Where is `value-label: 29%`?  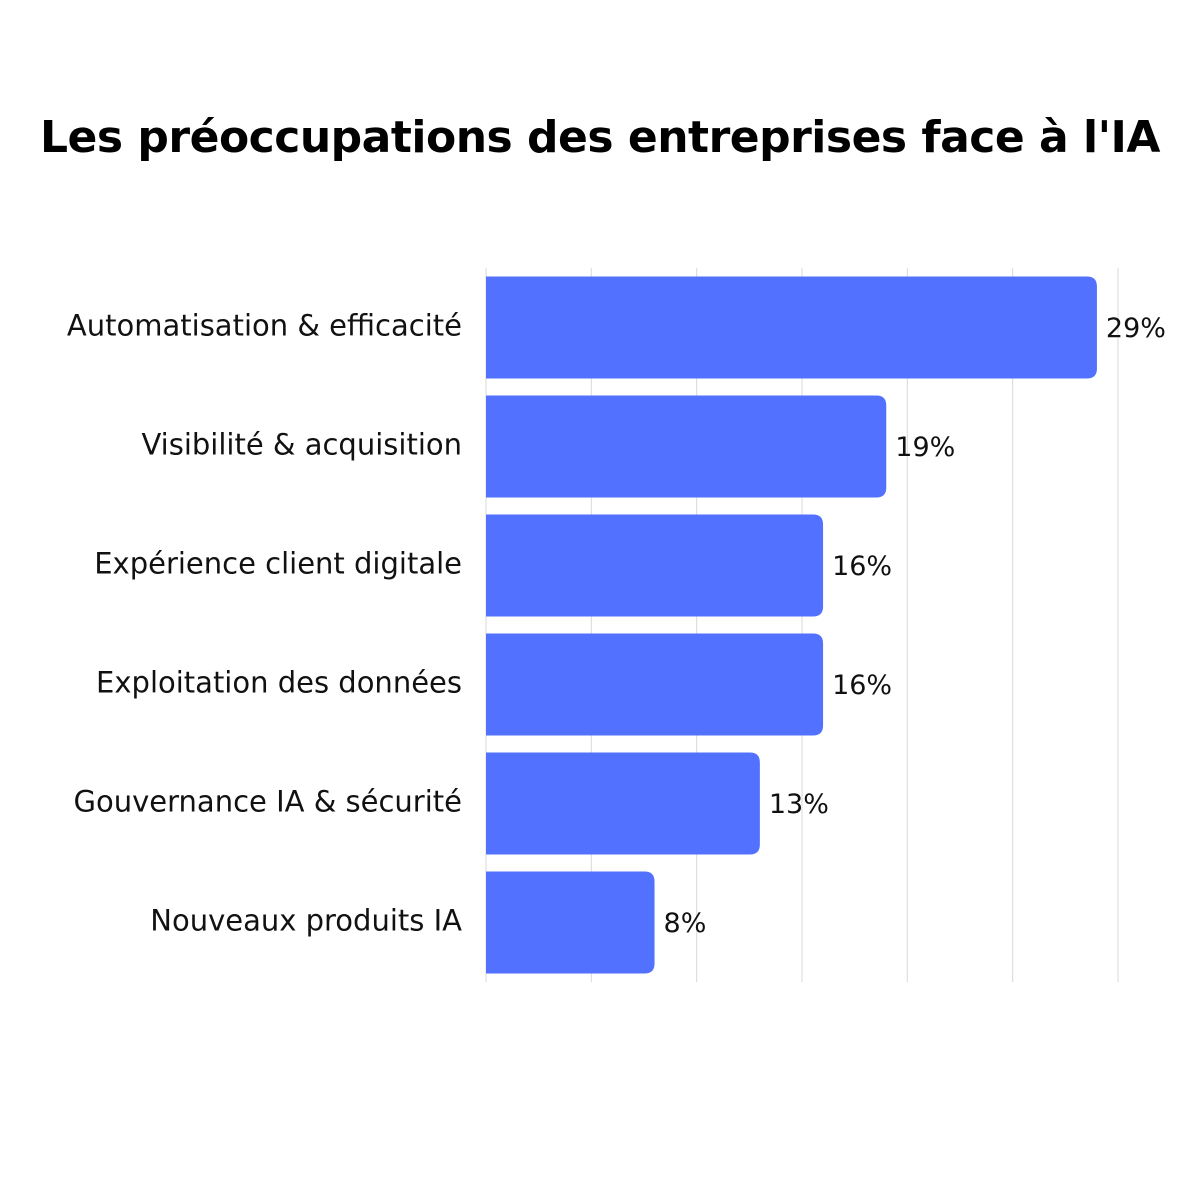 value-label: 29% is located at coordinates (1136, 328).